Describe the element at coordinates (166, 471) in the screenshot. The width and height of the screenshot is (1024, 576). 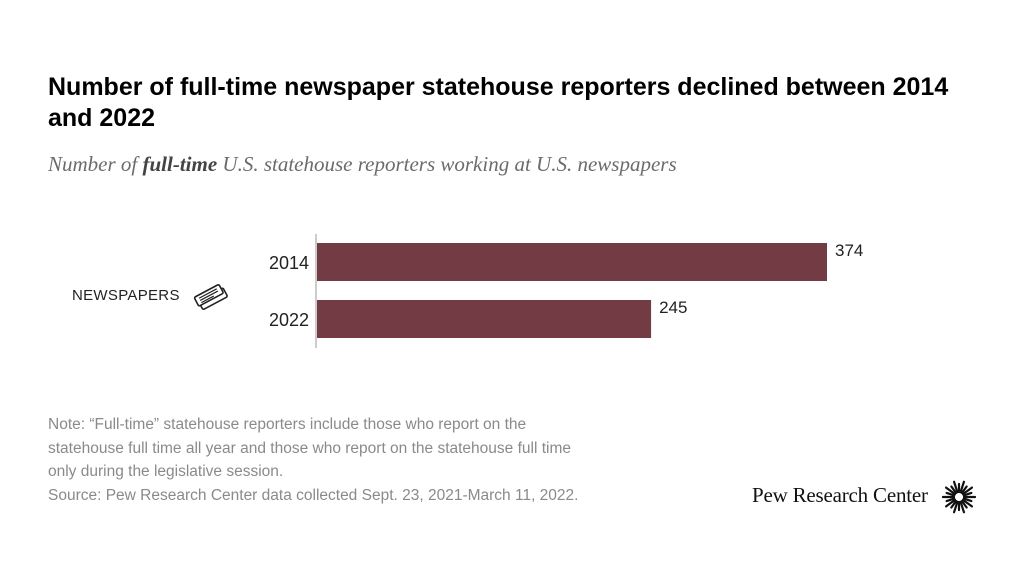
I see `note-line-3: only during the legislative session.` at that location.